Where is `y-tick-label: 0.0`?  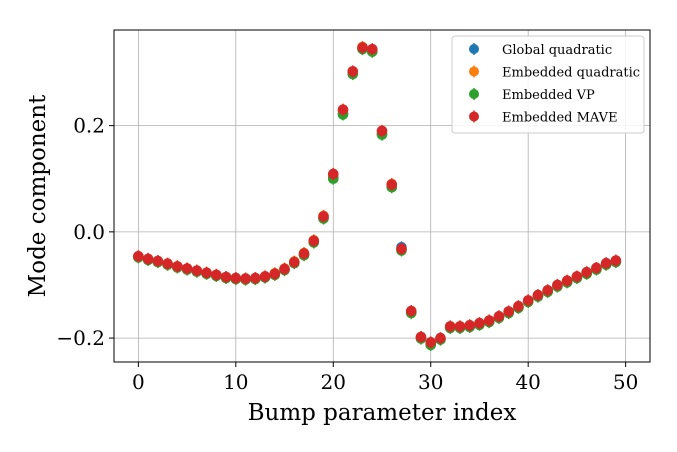 y-tick-label: 0.0 is located at coordinates (89, 232).